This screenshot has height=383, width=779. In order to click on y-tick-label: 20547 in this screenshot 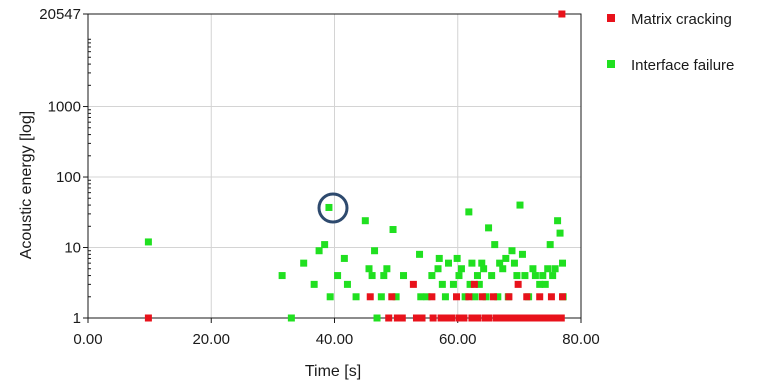, I will do `click(60, 14)`.